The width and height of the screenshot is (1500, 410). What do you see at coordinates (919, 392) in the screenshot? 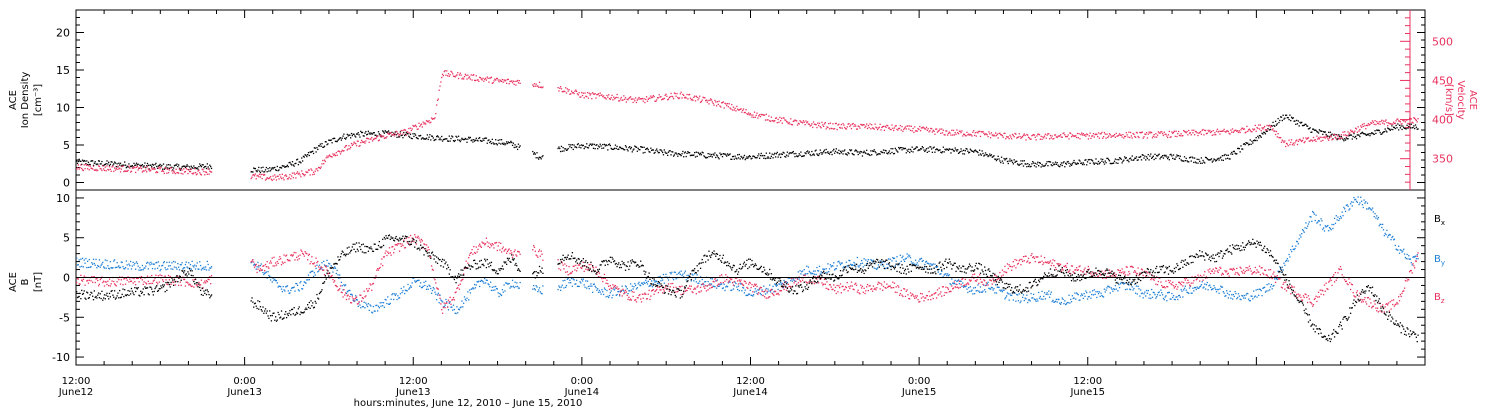
I see `x-date-label: June15` at bounding box center [919, 392].